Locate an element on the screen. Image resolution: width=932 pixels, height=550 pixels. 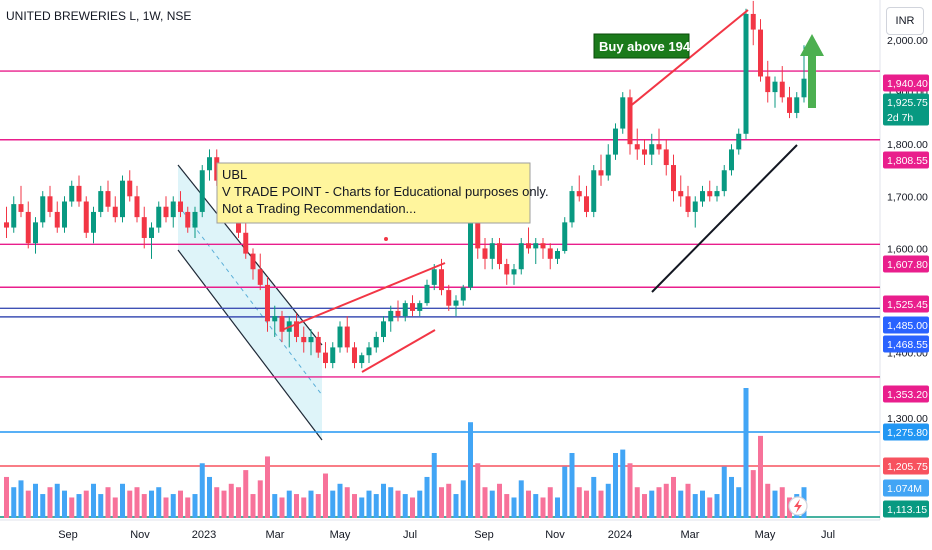
currency-button: INR is located at coordinates (905, 21).